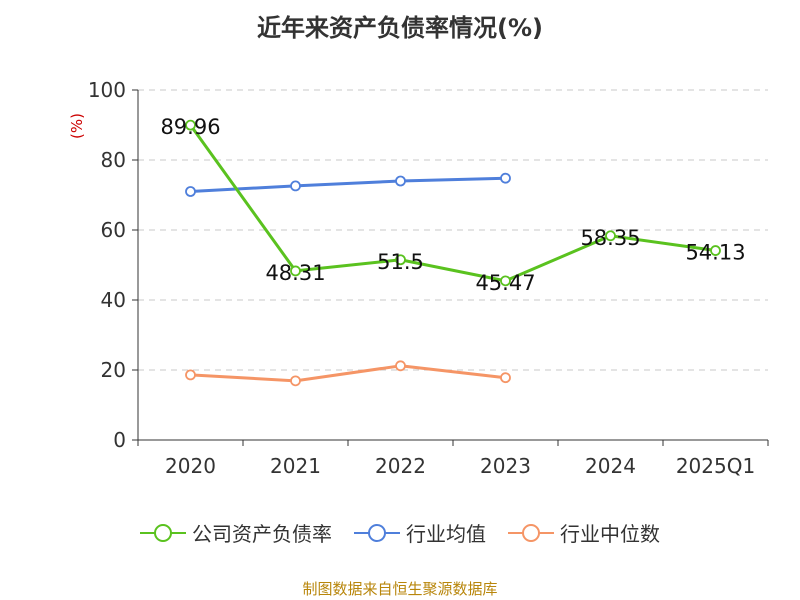  I want to click on data-label: 45.47, so click(505, 283).